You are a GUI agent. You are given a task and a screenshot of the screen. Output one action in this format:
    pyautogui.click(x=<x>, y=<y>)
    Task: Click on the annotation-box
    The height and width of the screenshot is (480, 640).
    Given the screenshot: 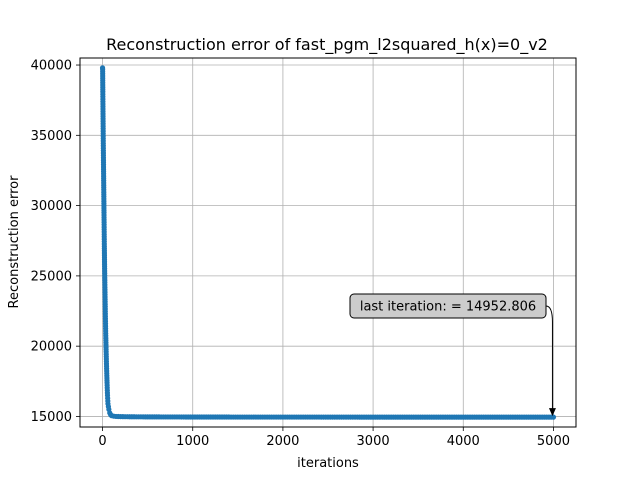 What is the action you would take?
    pyautogui.click(x=448, y=306)
    